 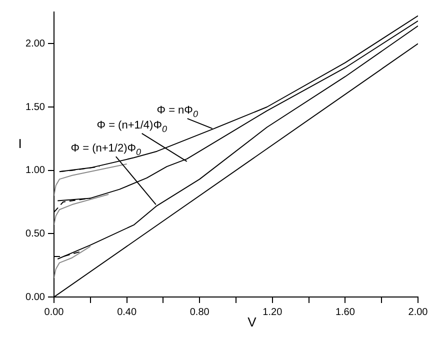 What do you see at coordinates (272, 312) in the screenshot?
I see `x-tick-label: 1.20` at bounding box center [272, 312].